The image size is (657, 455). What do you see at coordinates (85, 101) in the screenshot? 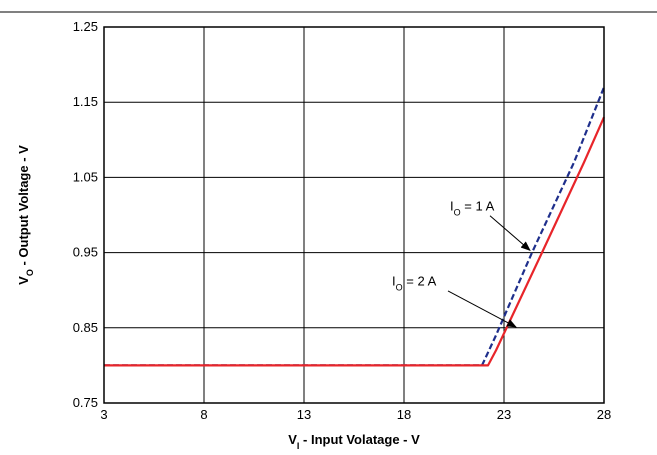
I see `y-tick-label: 1.15` at bounding box center [85, 101].